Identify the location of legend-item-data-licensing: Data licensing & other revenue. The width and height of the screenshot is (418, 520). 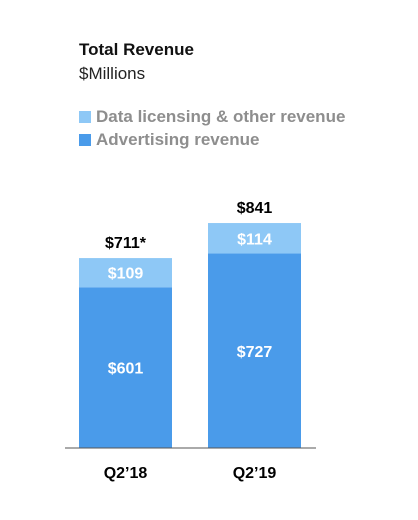
(212, 116).